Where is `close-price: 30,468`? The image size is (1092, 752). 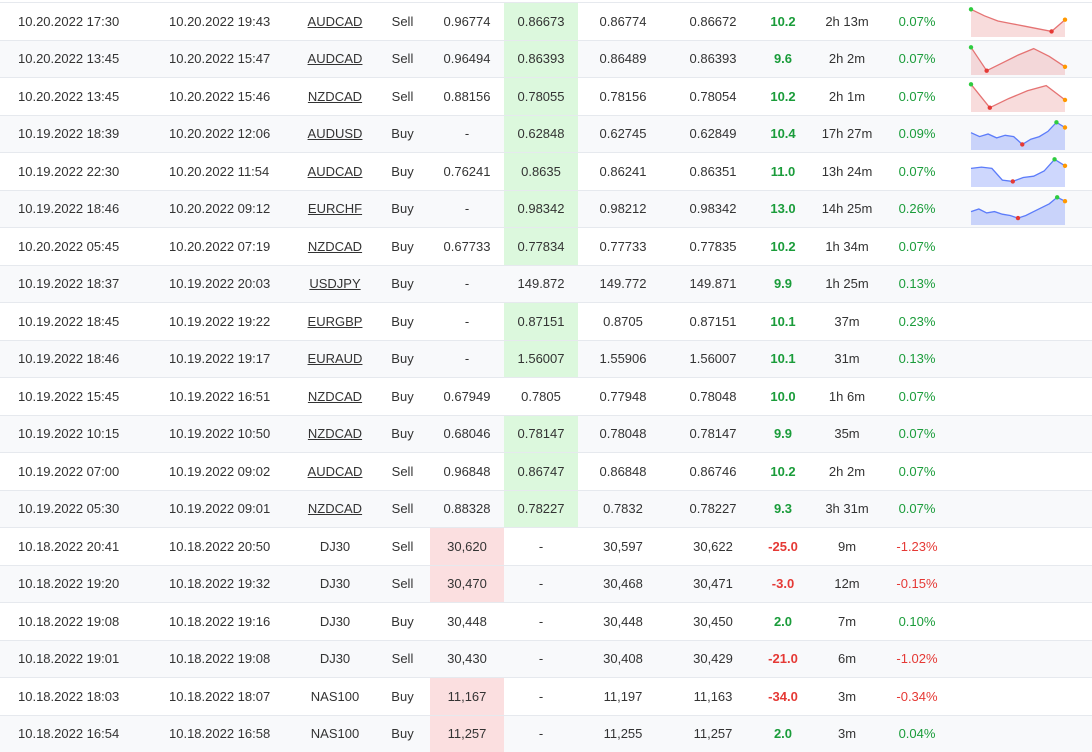 close-price: 30,468 is located at coordinates (623, 584).